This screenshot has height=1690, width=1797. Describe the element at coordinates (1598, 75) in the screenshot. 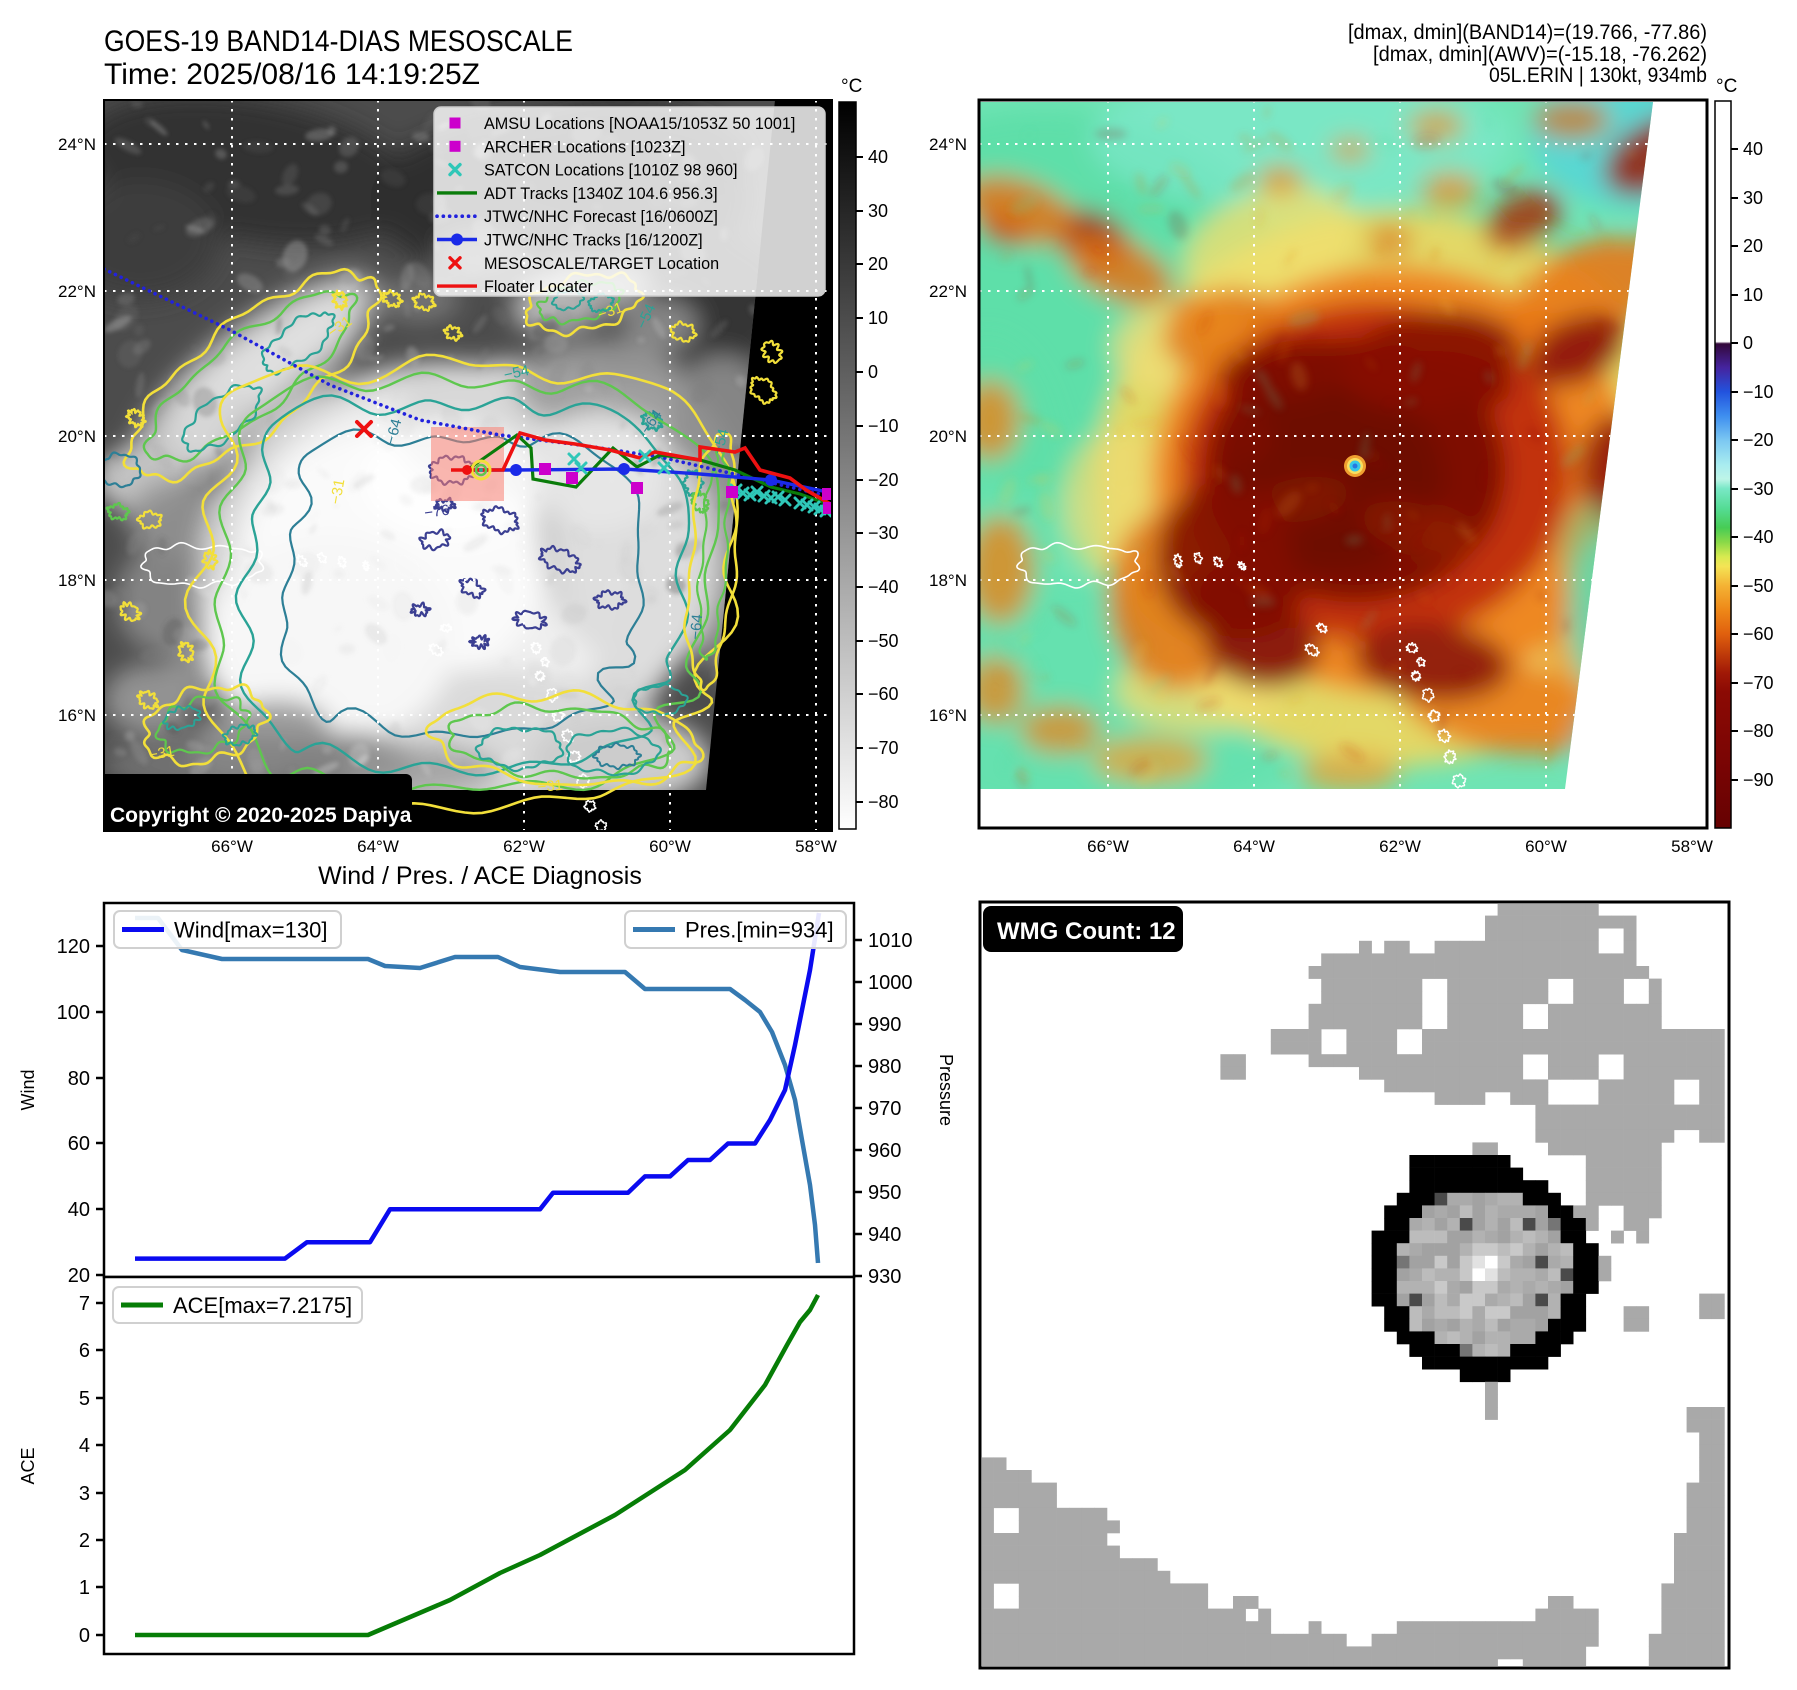

I see `svg-text: 05L.ERIN | 130kt, 934mb` at that location.